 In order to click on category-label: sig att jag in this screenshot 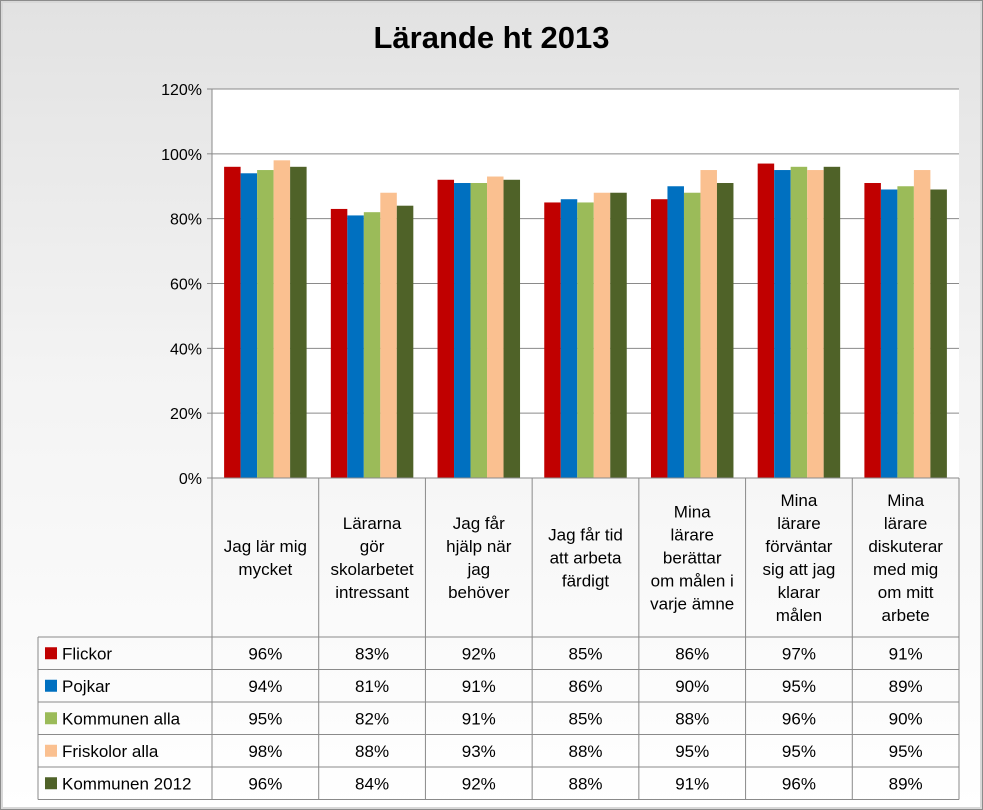, I will do `click(799, 569)`.